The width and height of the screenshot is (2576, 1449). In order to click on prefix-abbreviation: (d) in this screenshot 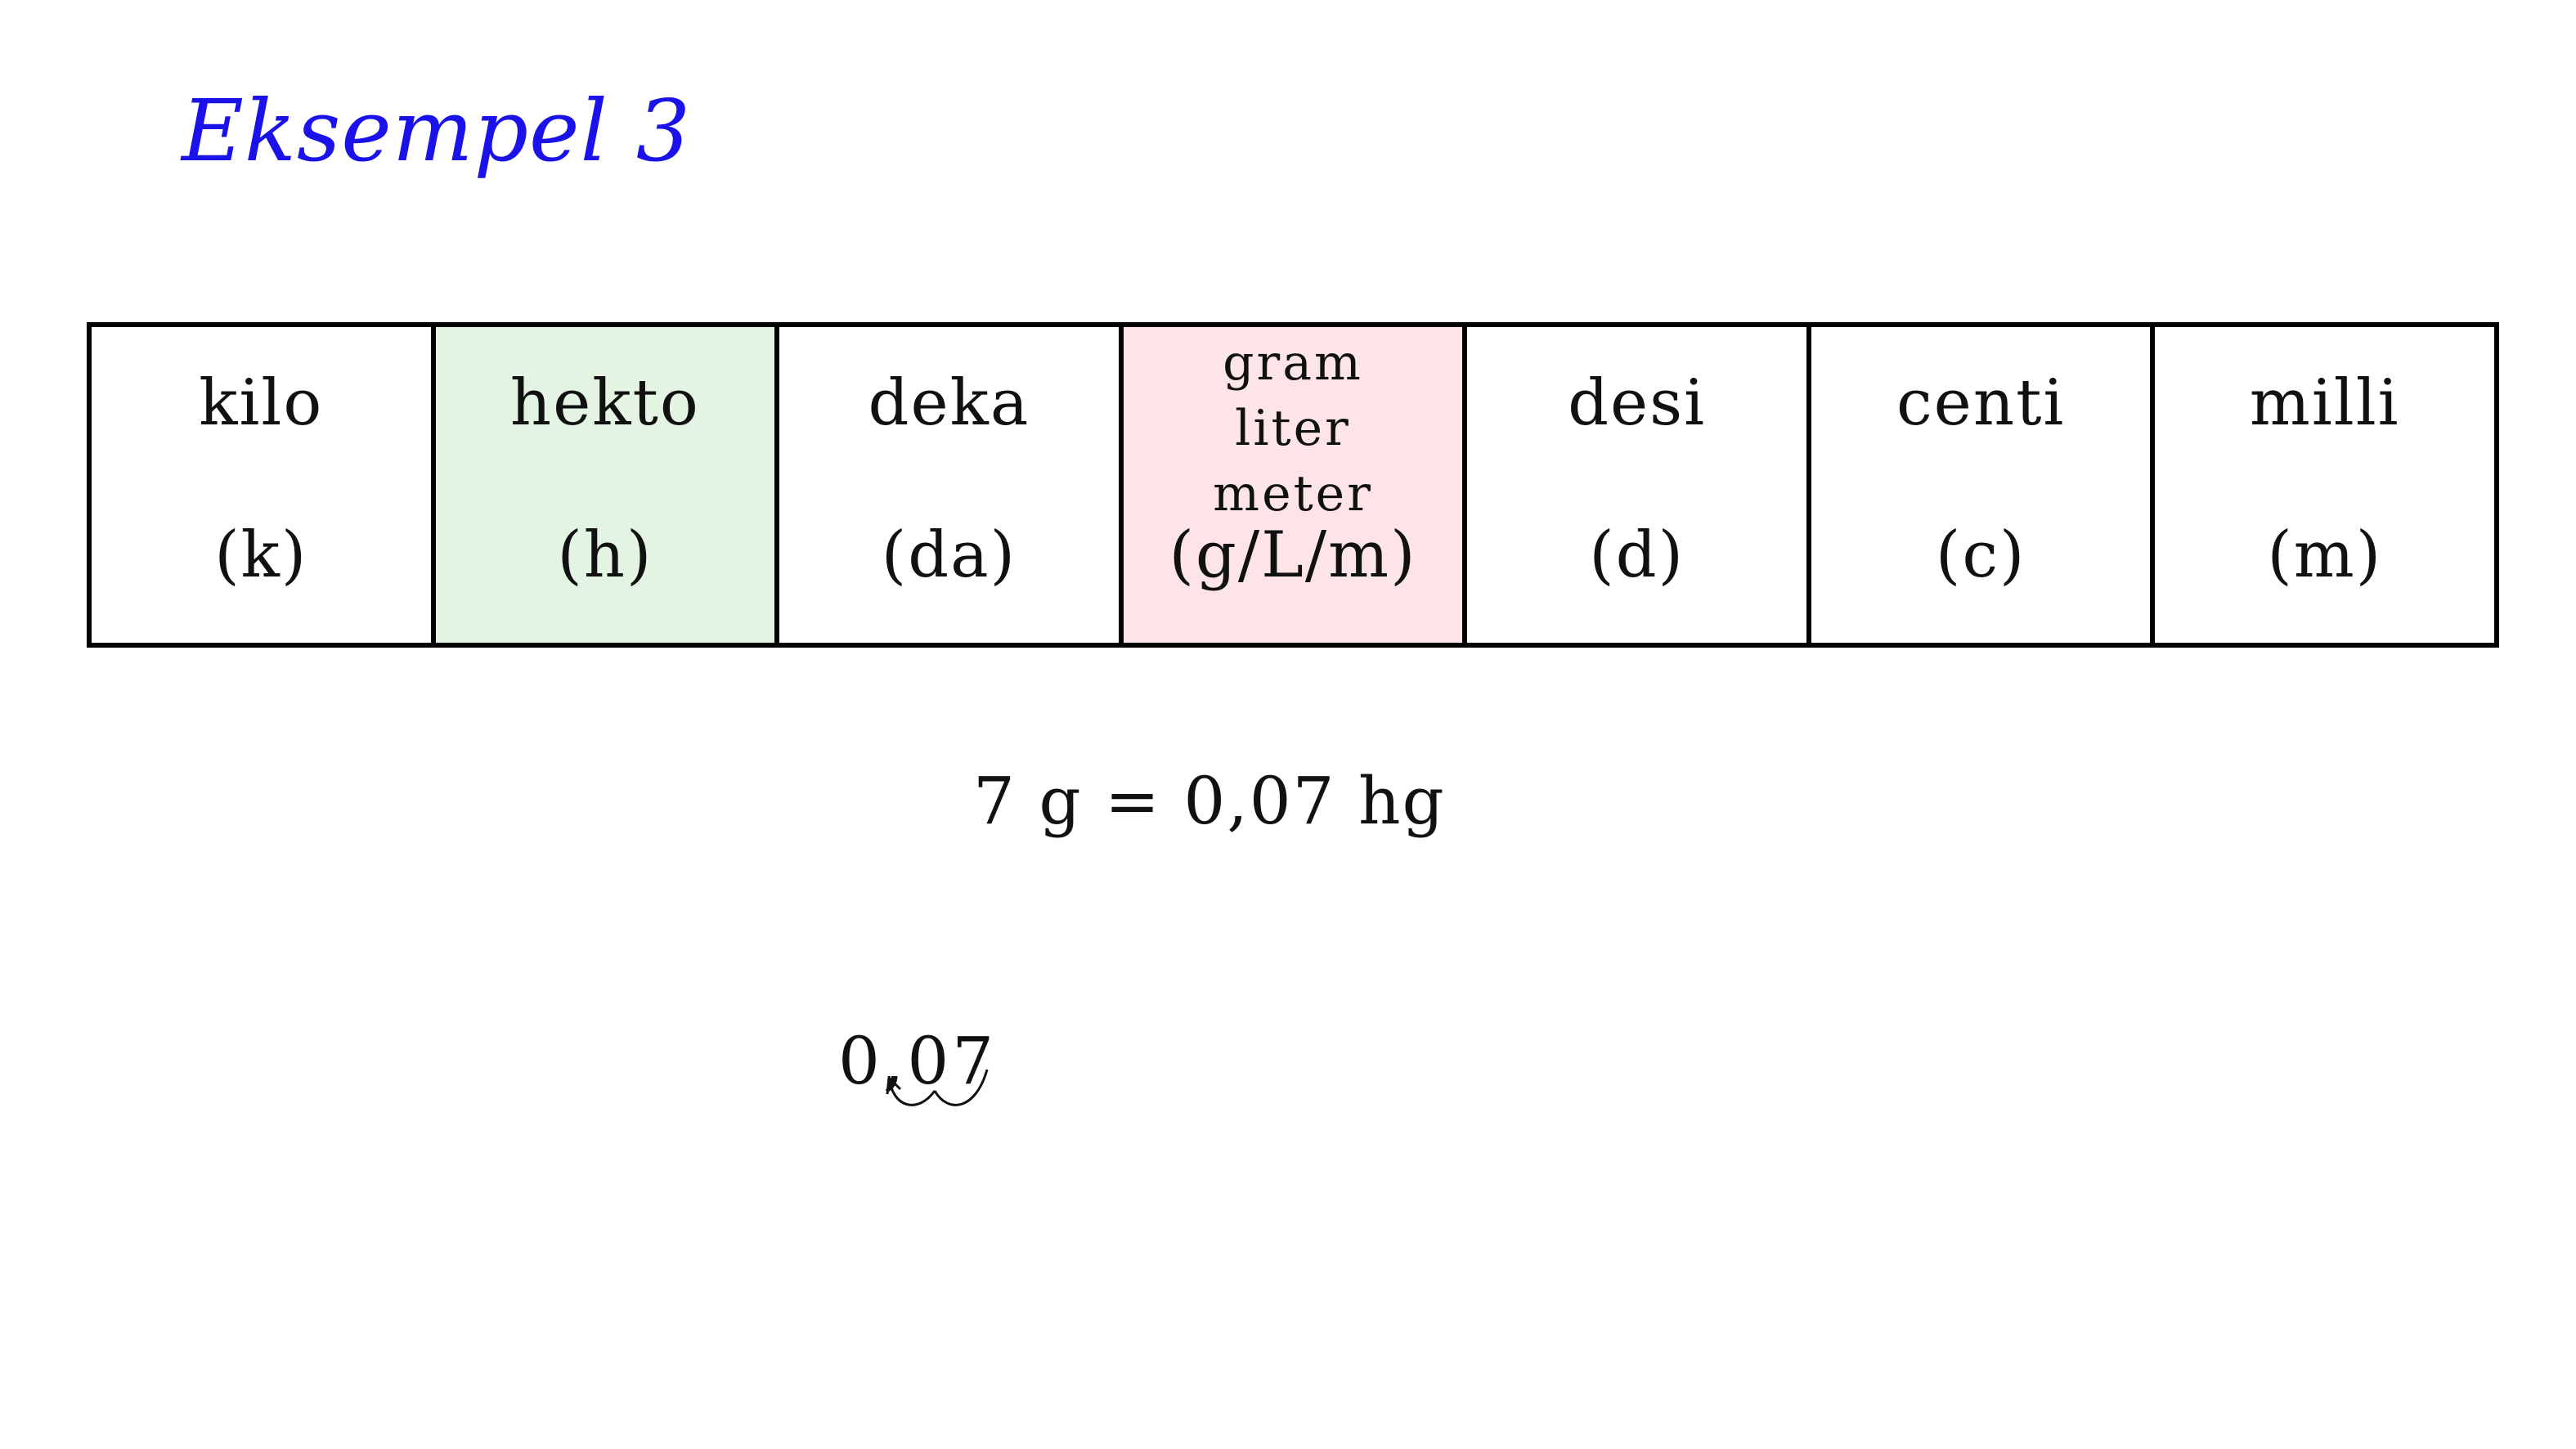, I will do `click(1637, 555)`.